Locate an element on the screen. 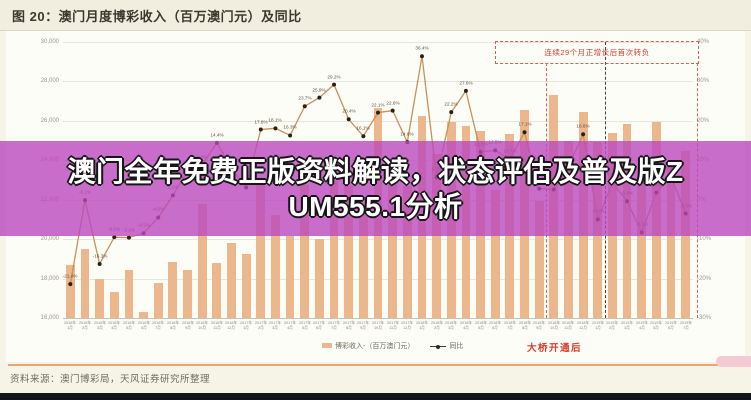  legend-line-item: 同比 is located at coordinates (446, 346).